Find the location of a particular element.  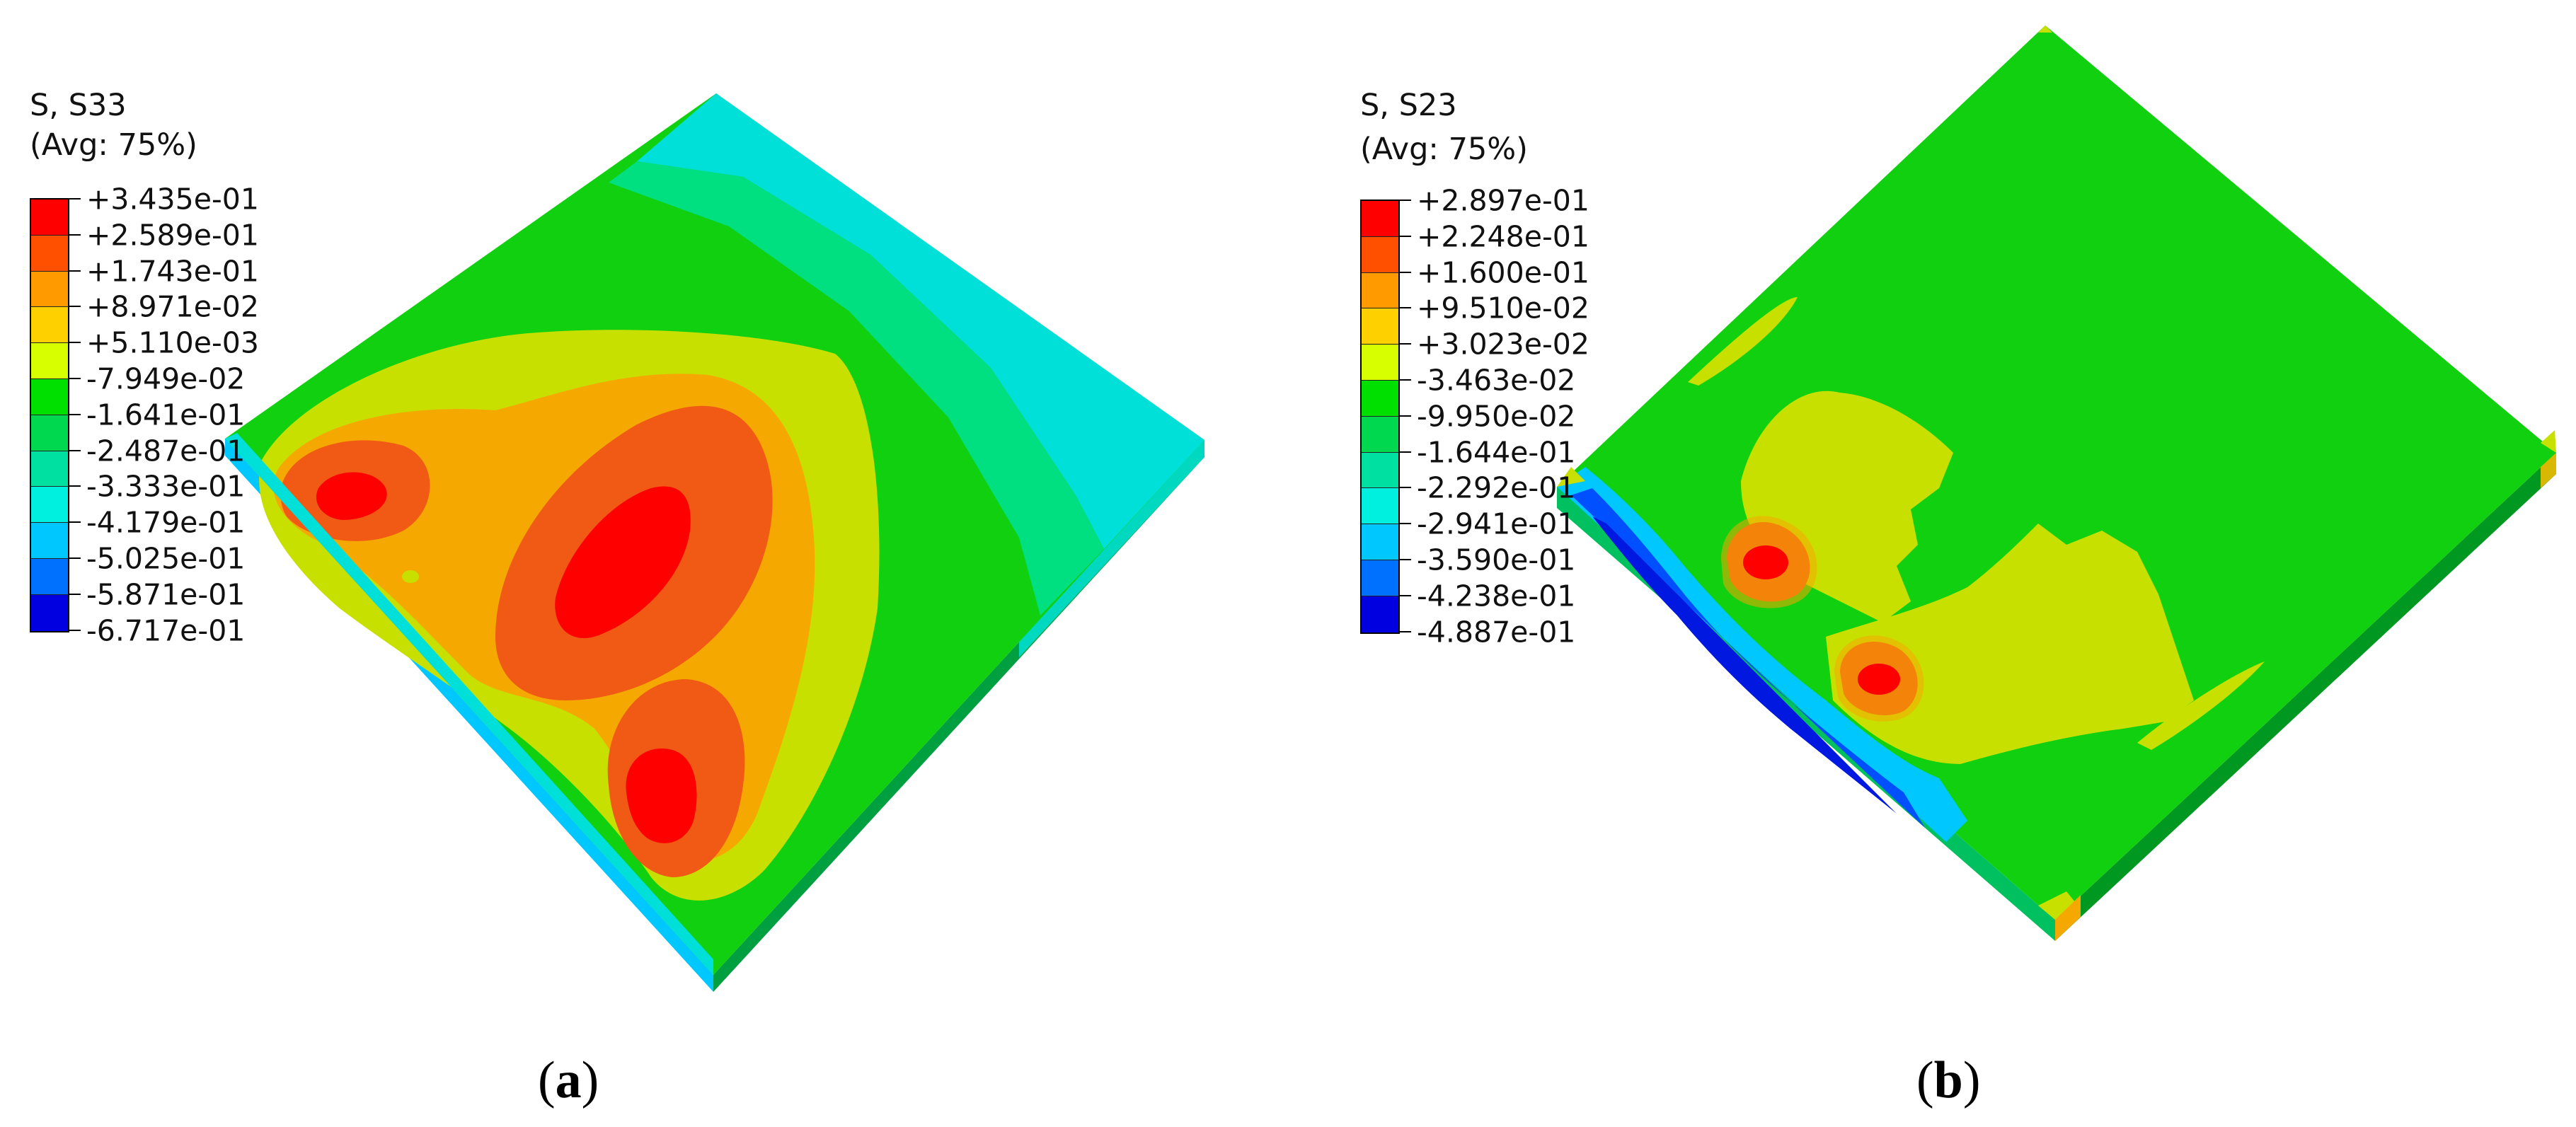

legend-label: +2.589e-01 is located at coordinates (172, 235).